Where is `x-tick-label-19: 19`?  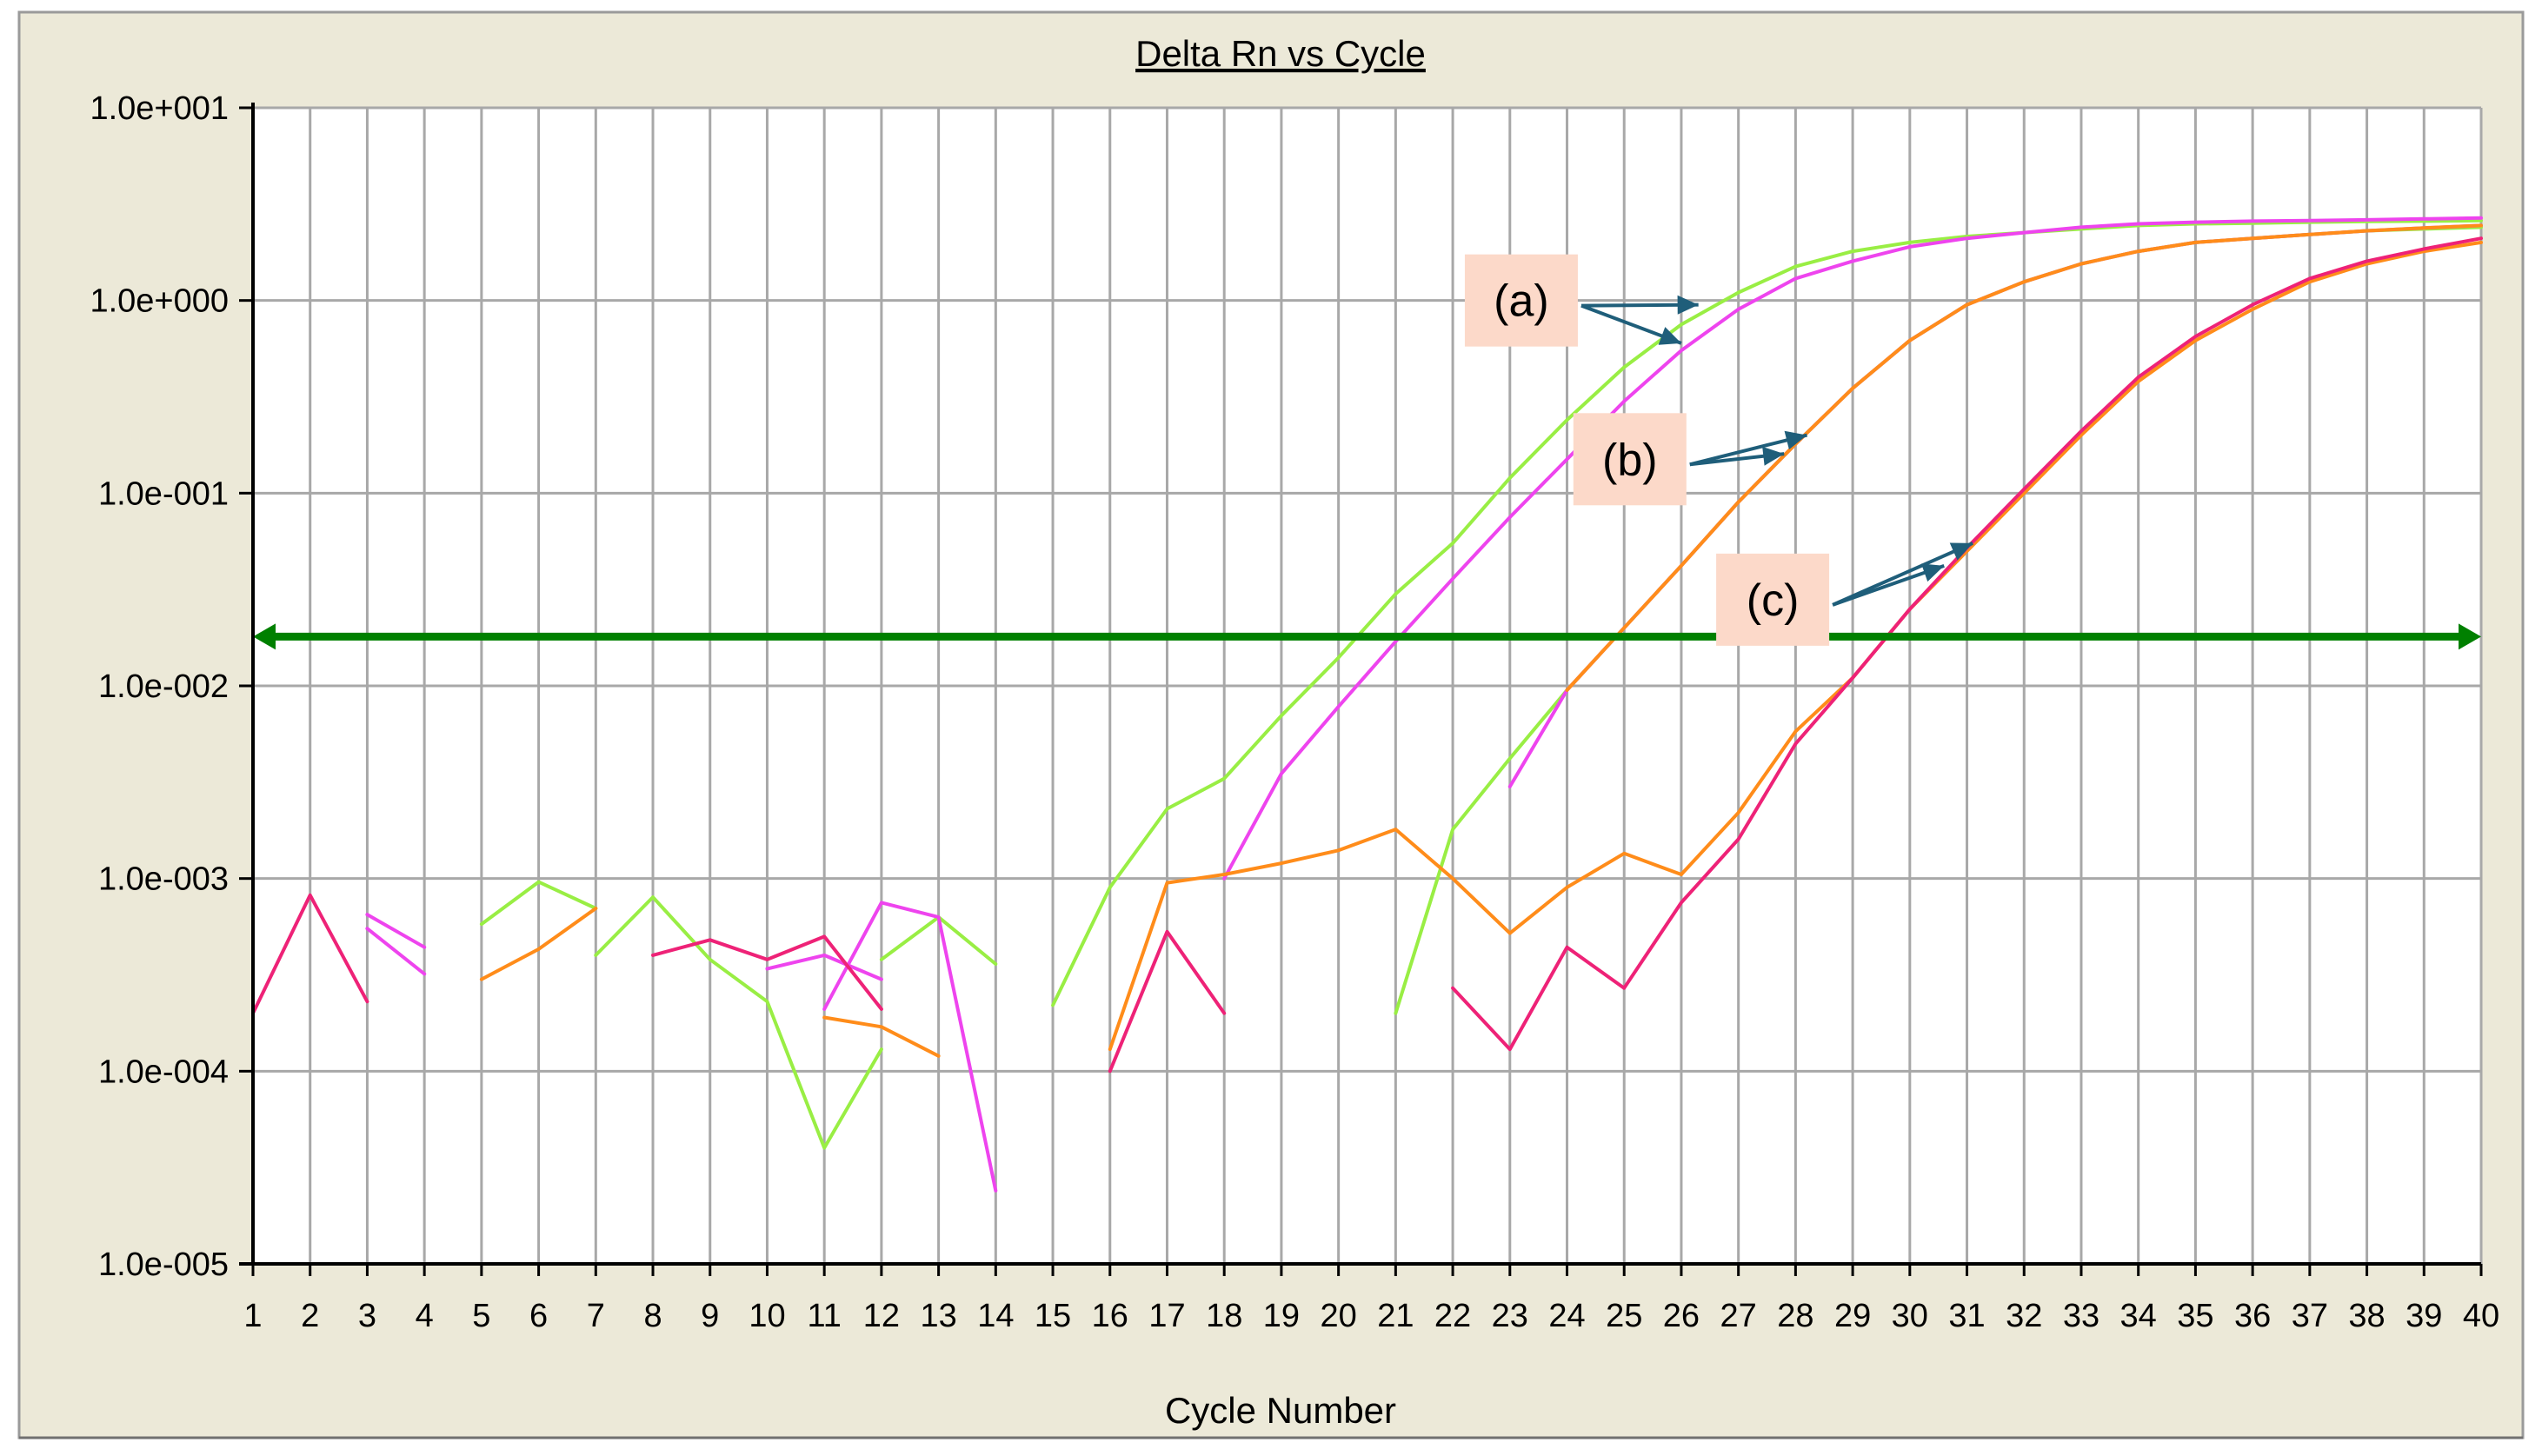 x-tick-label-19: 19 is located at coordinates (1282, 1316).